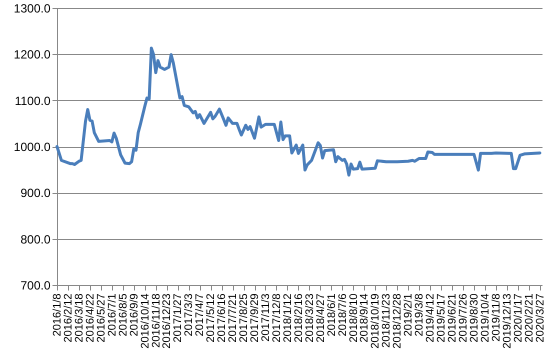 The image size is (555, 360). Describe the element at coordinates (474, 318) in the screenshot. I see `x-tick-label: 2019/8/30` at that location.